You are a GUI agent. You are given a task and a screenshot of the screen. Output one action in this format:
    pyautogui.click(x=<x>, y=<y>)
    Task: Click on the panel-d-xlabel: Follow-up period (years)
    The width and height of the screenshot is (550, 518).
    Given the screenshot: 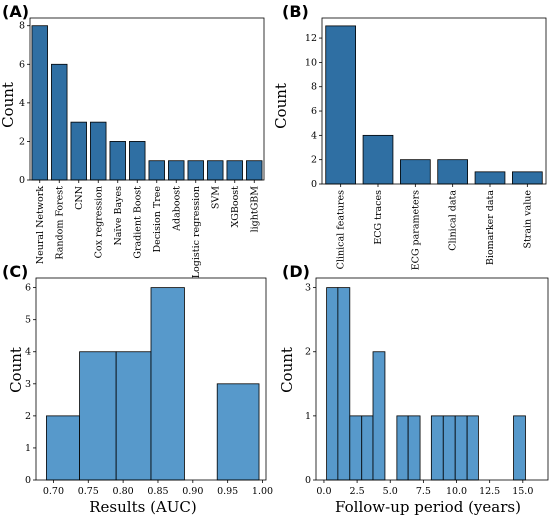 What is the action you would take?
    pyautogui.click(x=428, y=507)
    